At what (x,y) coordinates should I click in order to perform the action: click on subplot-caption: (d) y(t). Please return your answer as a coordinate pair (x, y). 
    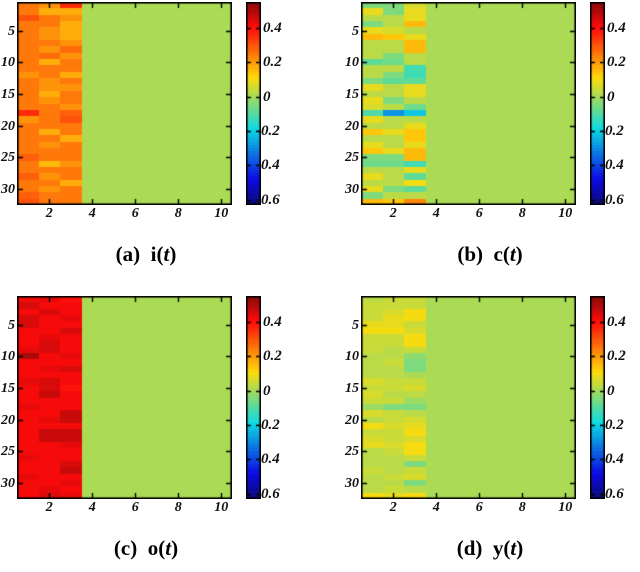
    Looking at the image, I should click on (490, 548).